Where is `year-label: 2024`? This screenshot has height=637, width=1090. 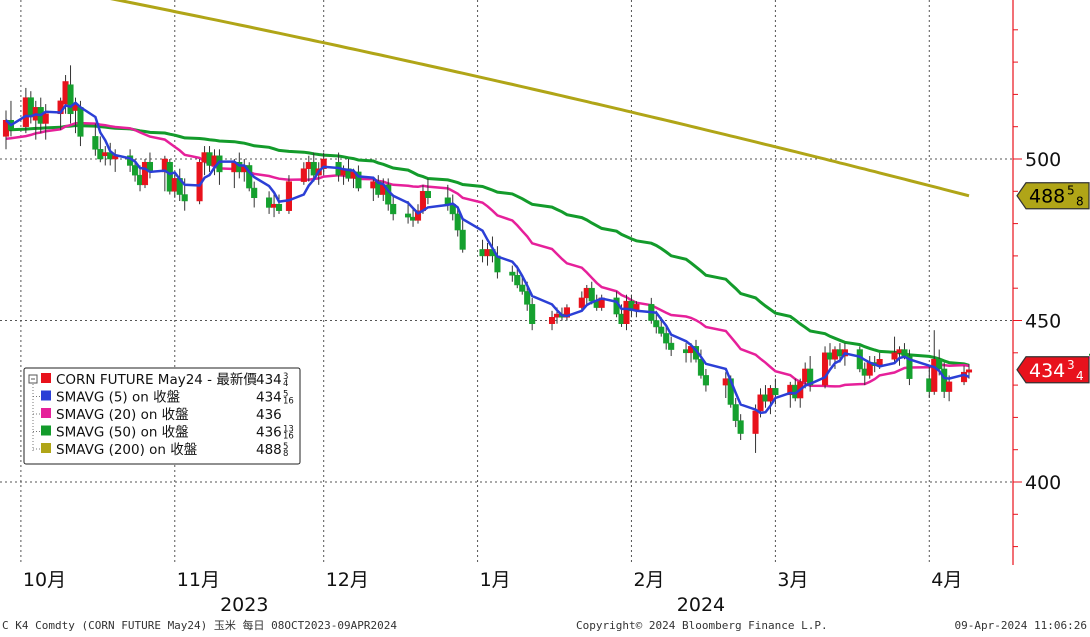 year-label: 2024 is located at coordinates (701, 605).